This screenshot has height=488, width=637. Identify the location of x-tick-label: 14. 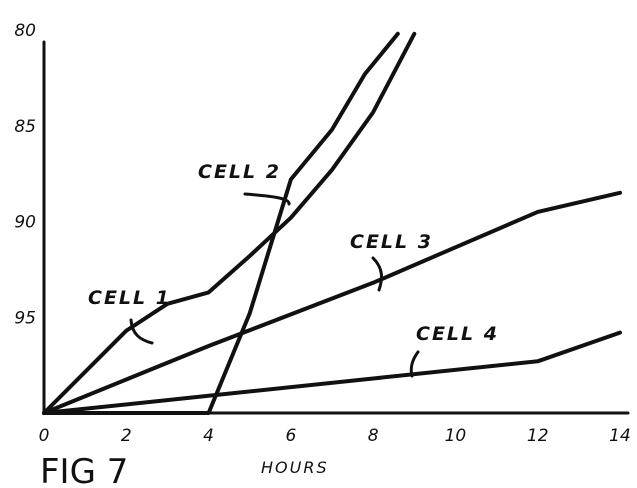
(620, 436).